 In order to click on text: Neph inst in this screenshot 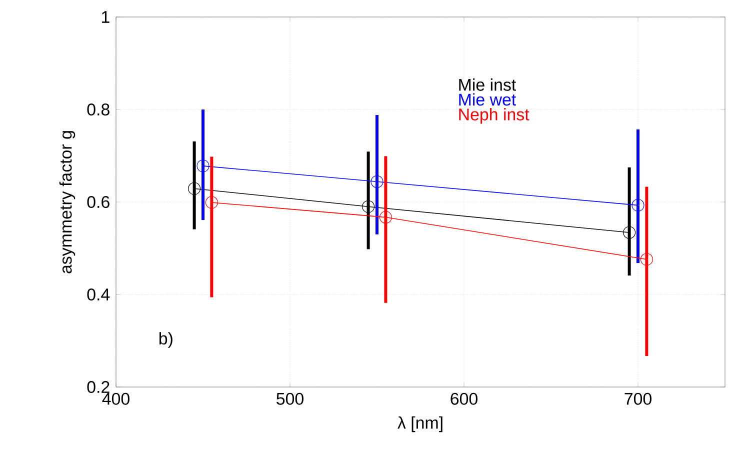, I will do `click(494, 116)`.